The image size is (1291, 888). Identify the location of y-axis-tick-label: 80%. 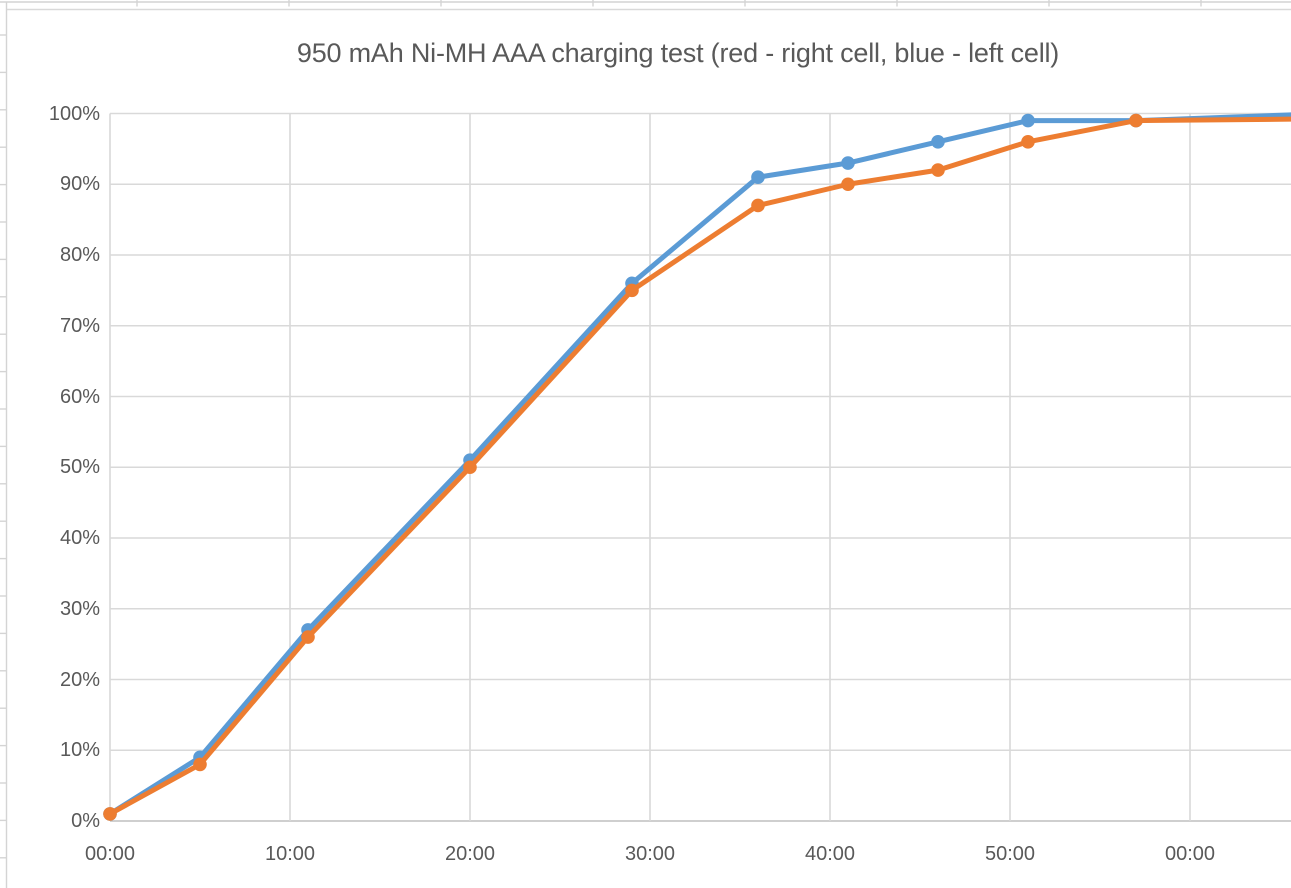
(79, 255).